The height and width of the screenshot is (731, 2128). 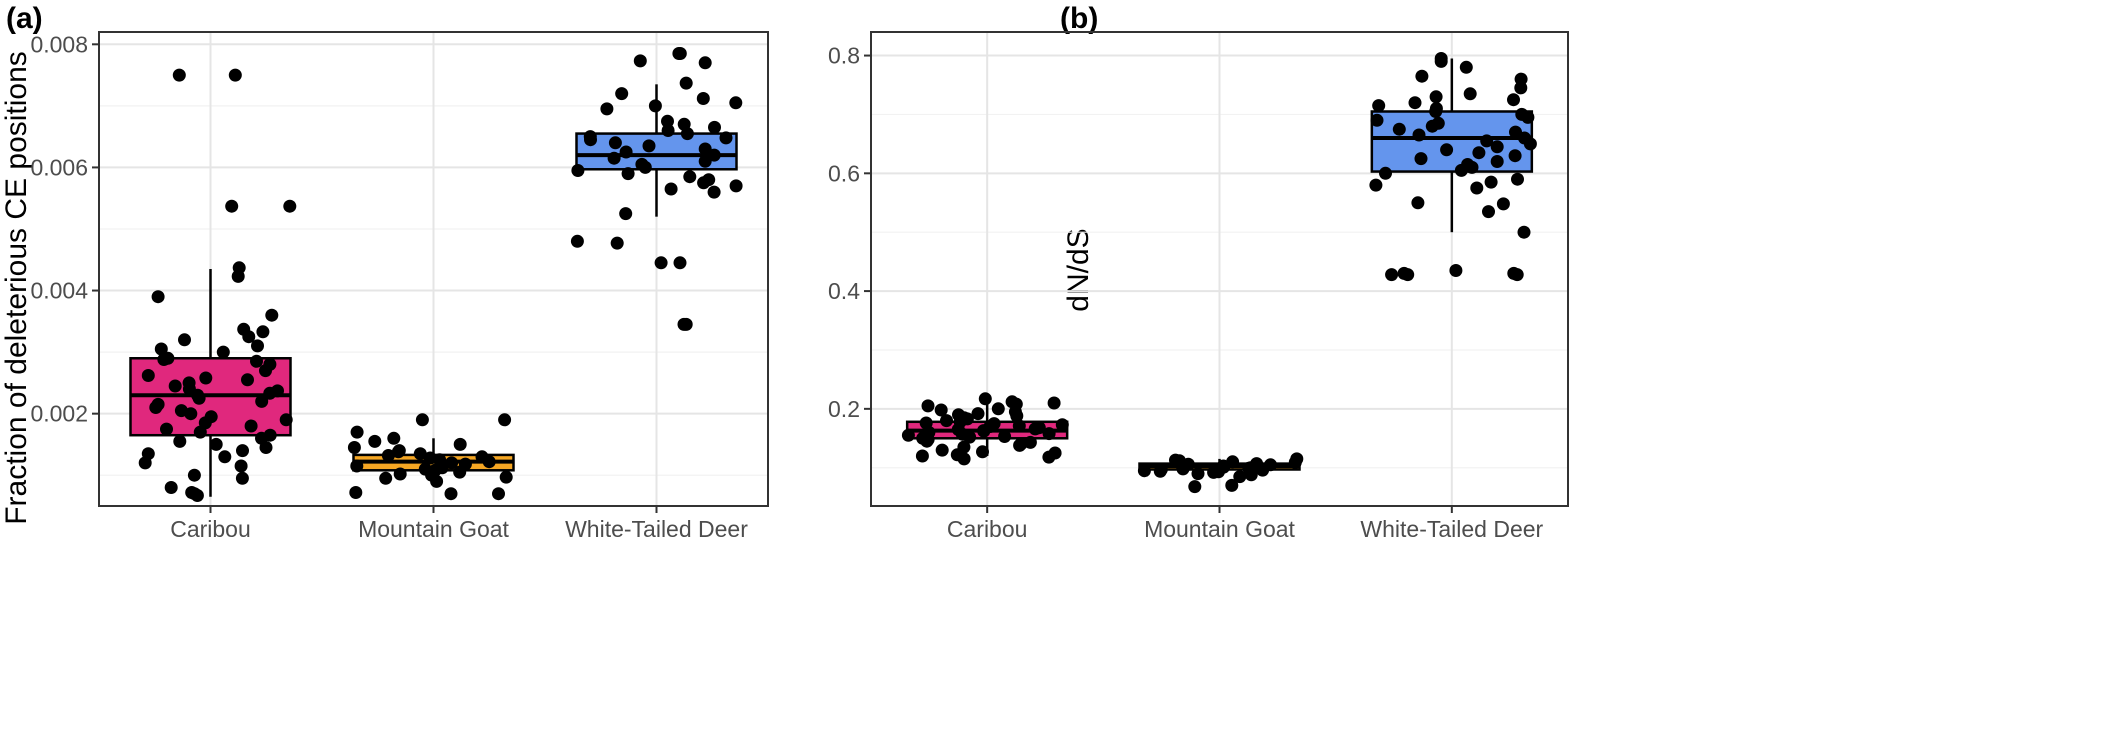 I want to click on y-tick-label: 0.6, so click(x=844, y=173).